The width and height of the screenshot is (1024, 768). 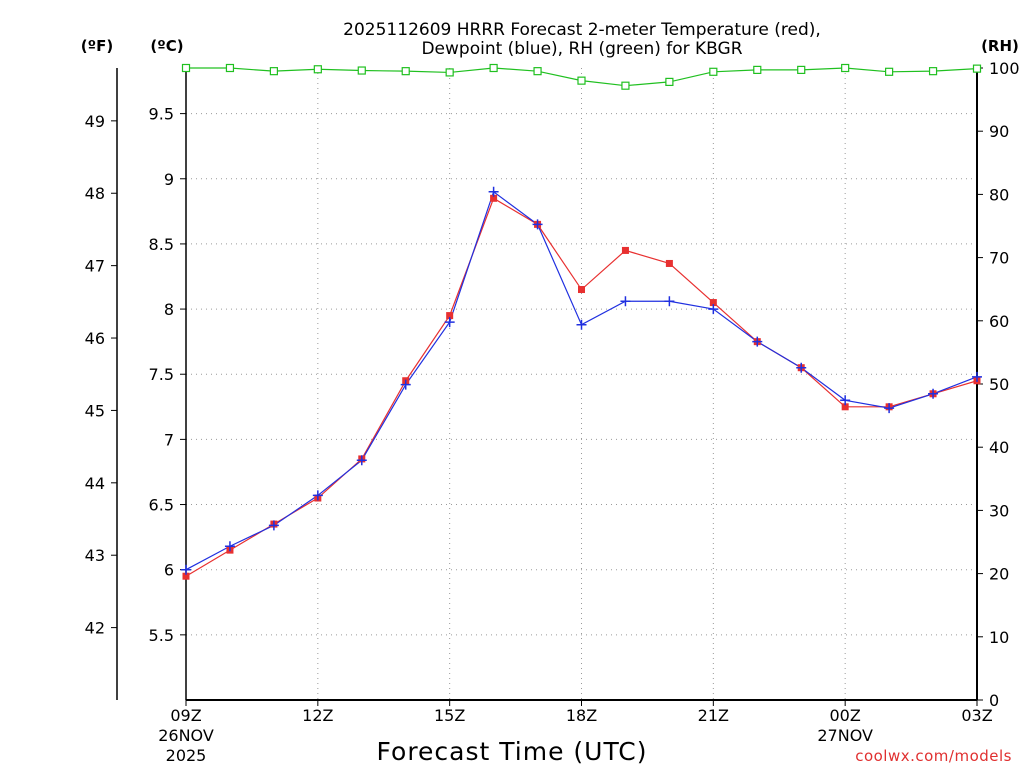 What do you see at coordinates (1000, 46) in the screenshot?
I see `rh-unit-label: (RH)` at bounding box center [1000, 46].